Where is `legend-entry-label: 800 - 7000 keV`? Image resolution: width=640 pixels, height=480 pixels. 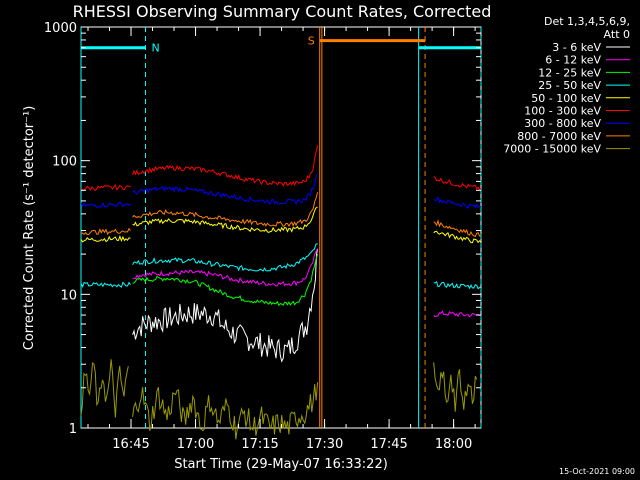
legend-entry-label: 800 - 7000 keV is located at coordinates (559, 136).